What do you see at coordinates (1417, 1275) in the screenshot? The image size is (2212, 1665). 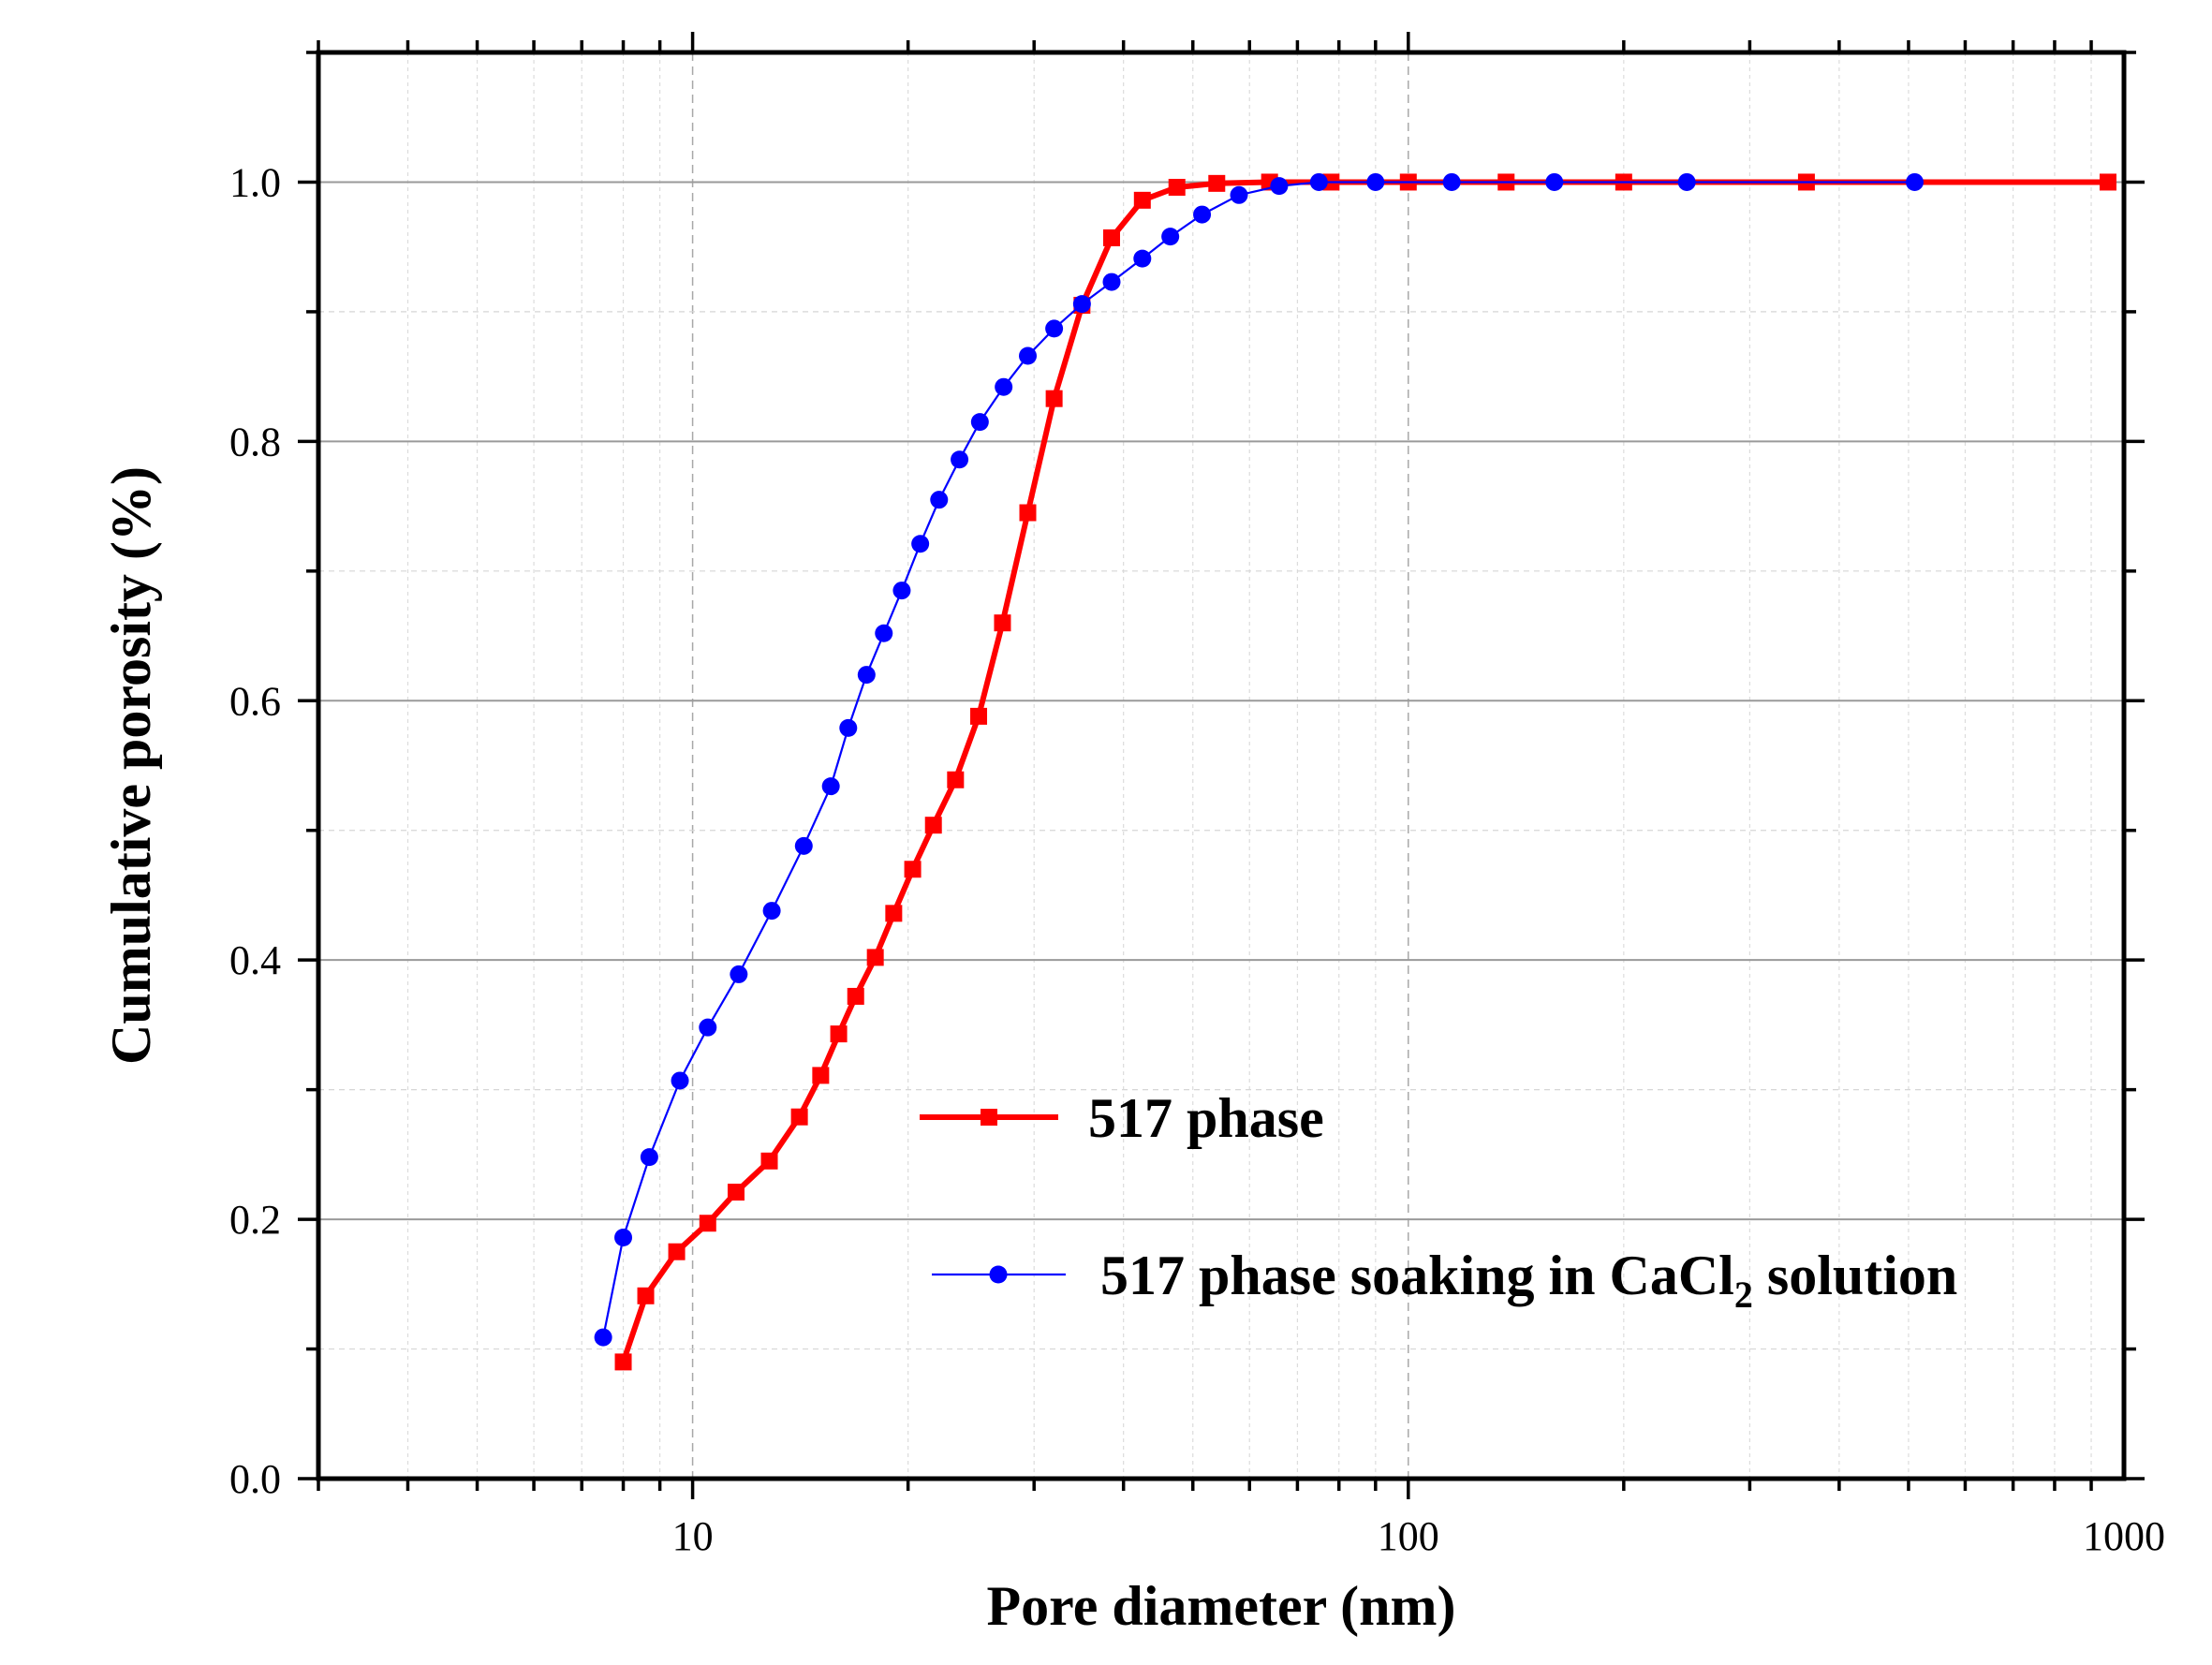 I see `legend-label-main: 517 phase soaking in CaCl` at bounding box center [1417, 1275].